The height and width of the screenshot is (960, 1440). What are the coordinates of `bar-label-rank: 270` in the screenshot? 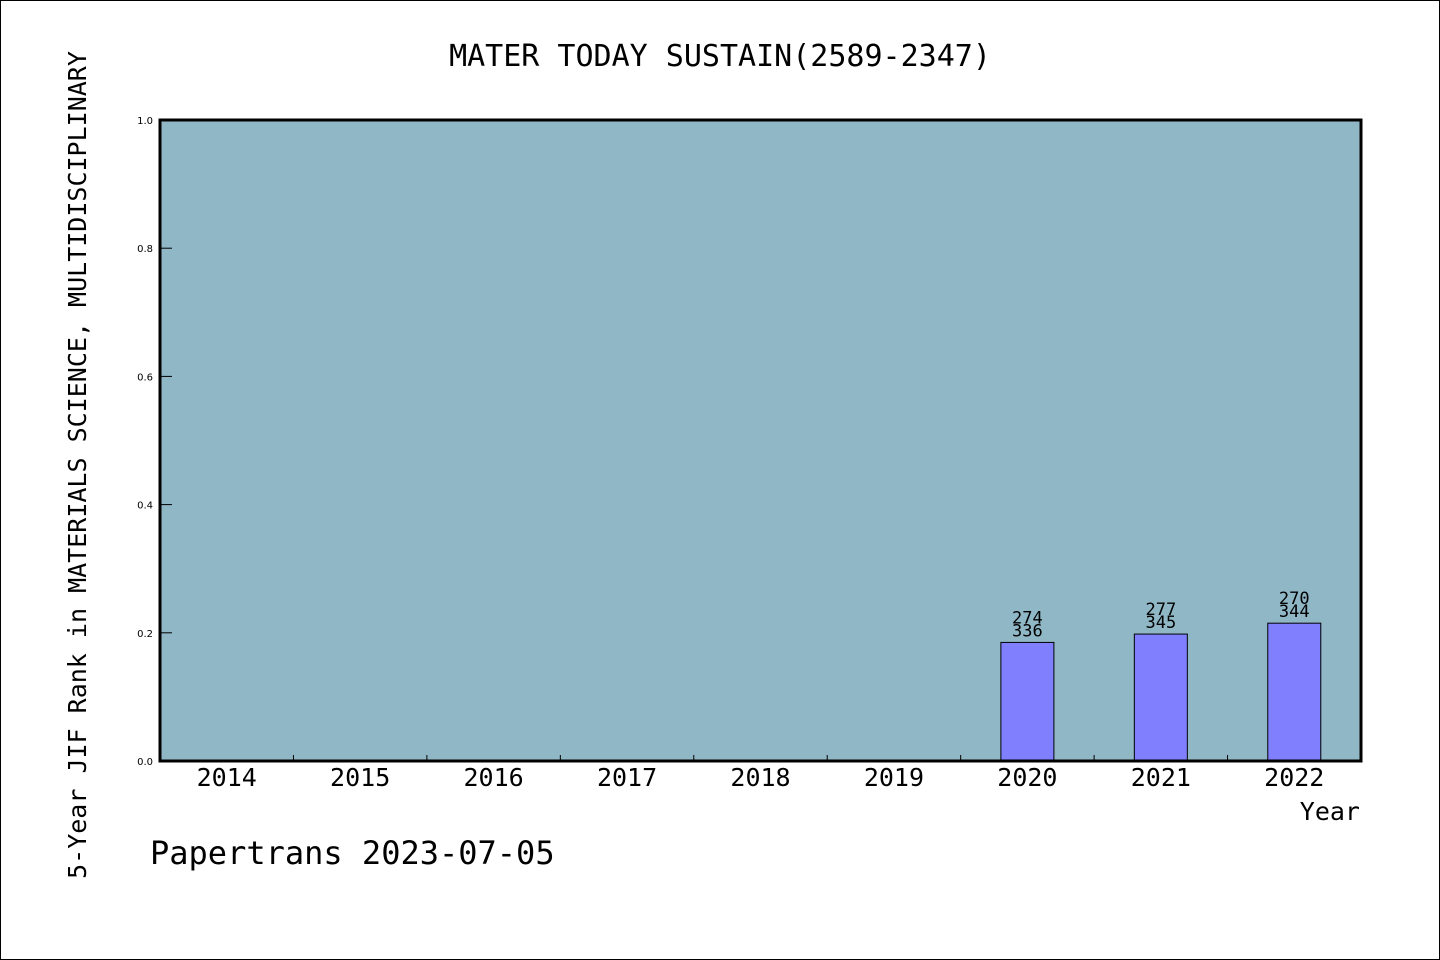 It's located at (1294, 599).